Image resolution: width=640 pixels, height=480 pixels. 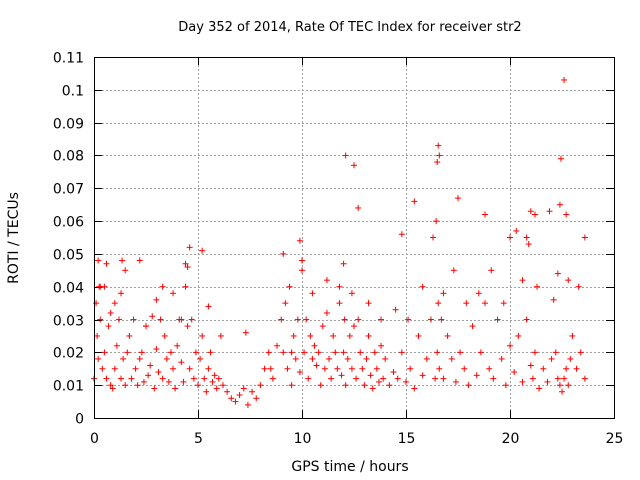 What do you see at coordinates (79, 420) in the screenshot?
I see `y-tick-label: 0` at bounding box center [79, 420].